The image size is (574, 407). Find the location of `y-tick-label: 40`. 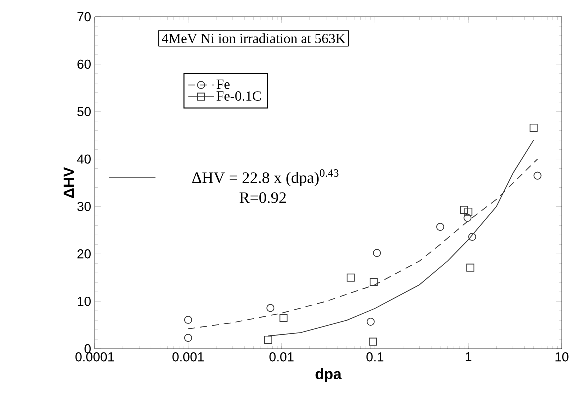

y-tick-label: 40 is located at coordinates (84, 159).